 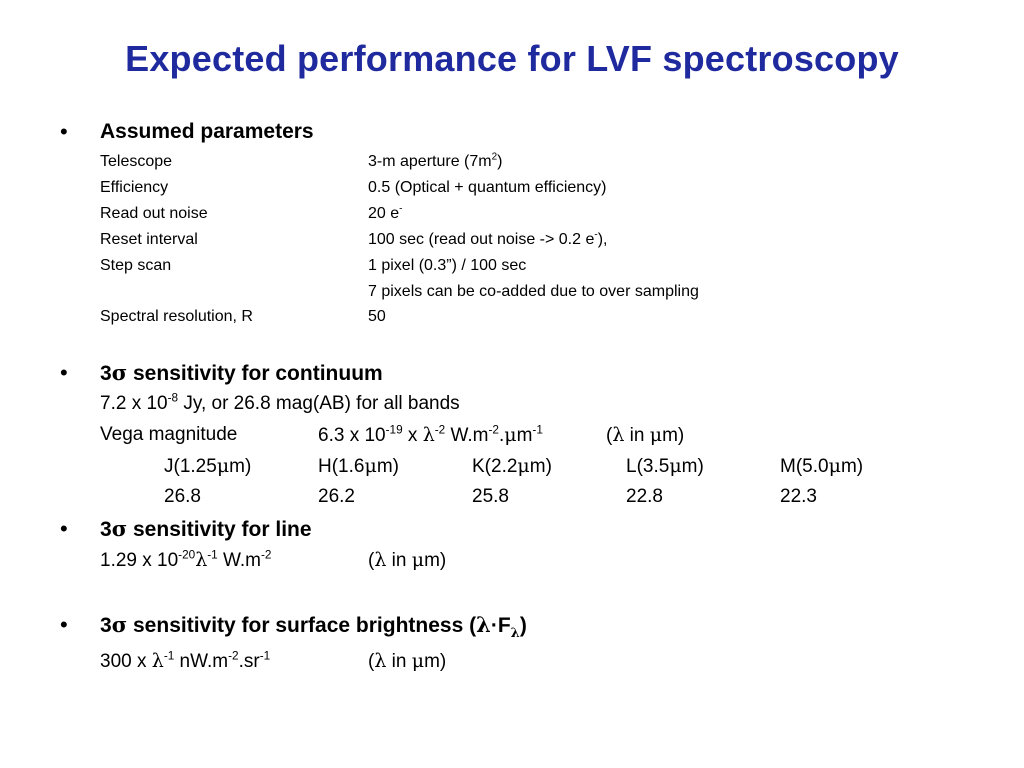 I want to click on line-unit-note: (λ in μm), so click(x=407, y=560).